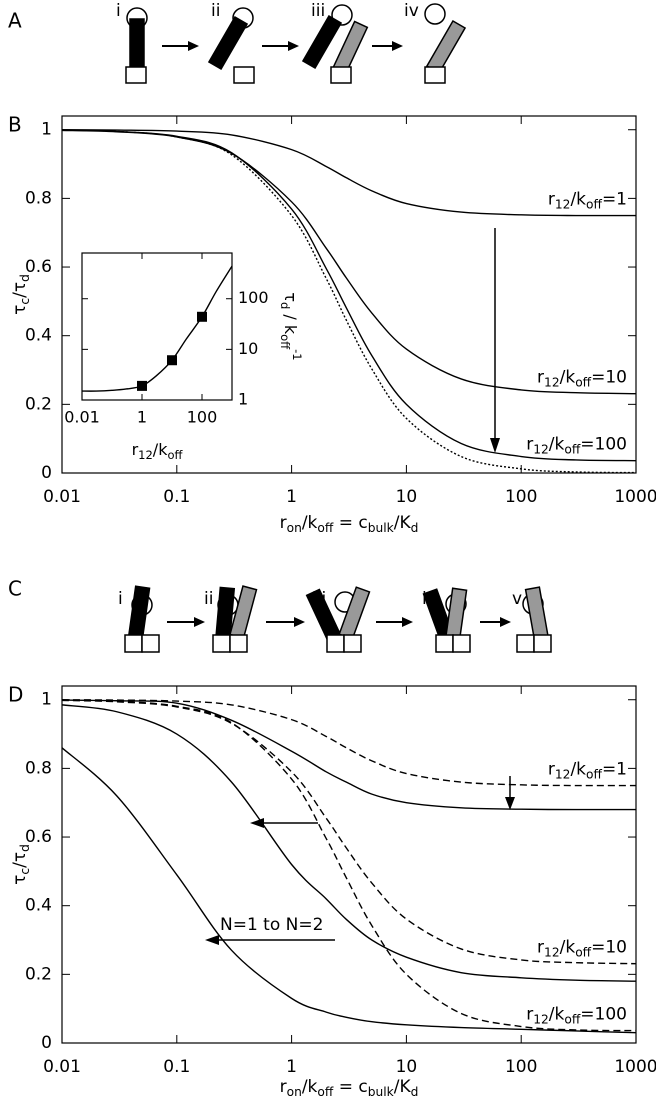 The height and width of the screenshot is (1098, 656). Describe the element at coordinates (381, 528) in the screenshot. I see `label-part: bulk` at that location.